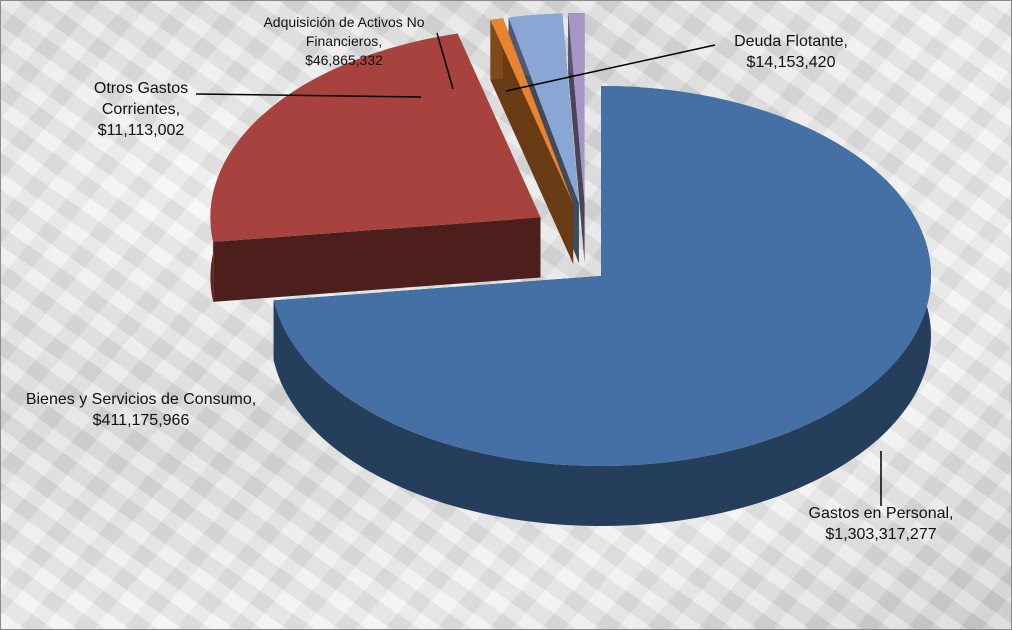 The width and height of the screenshot is (1012, 630). I want to click on category-label: Adquisición de Activos No Financieros,, so click(344, 31).